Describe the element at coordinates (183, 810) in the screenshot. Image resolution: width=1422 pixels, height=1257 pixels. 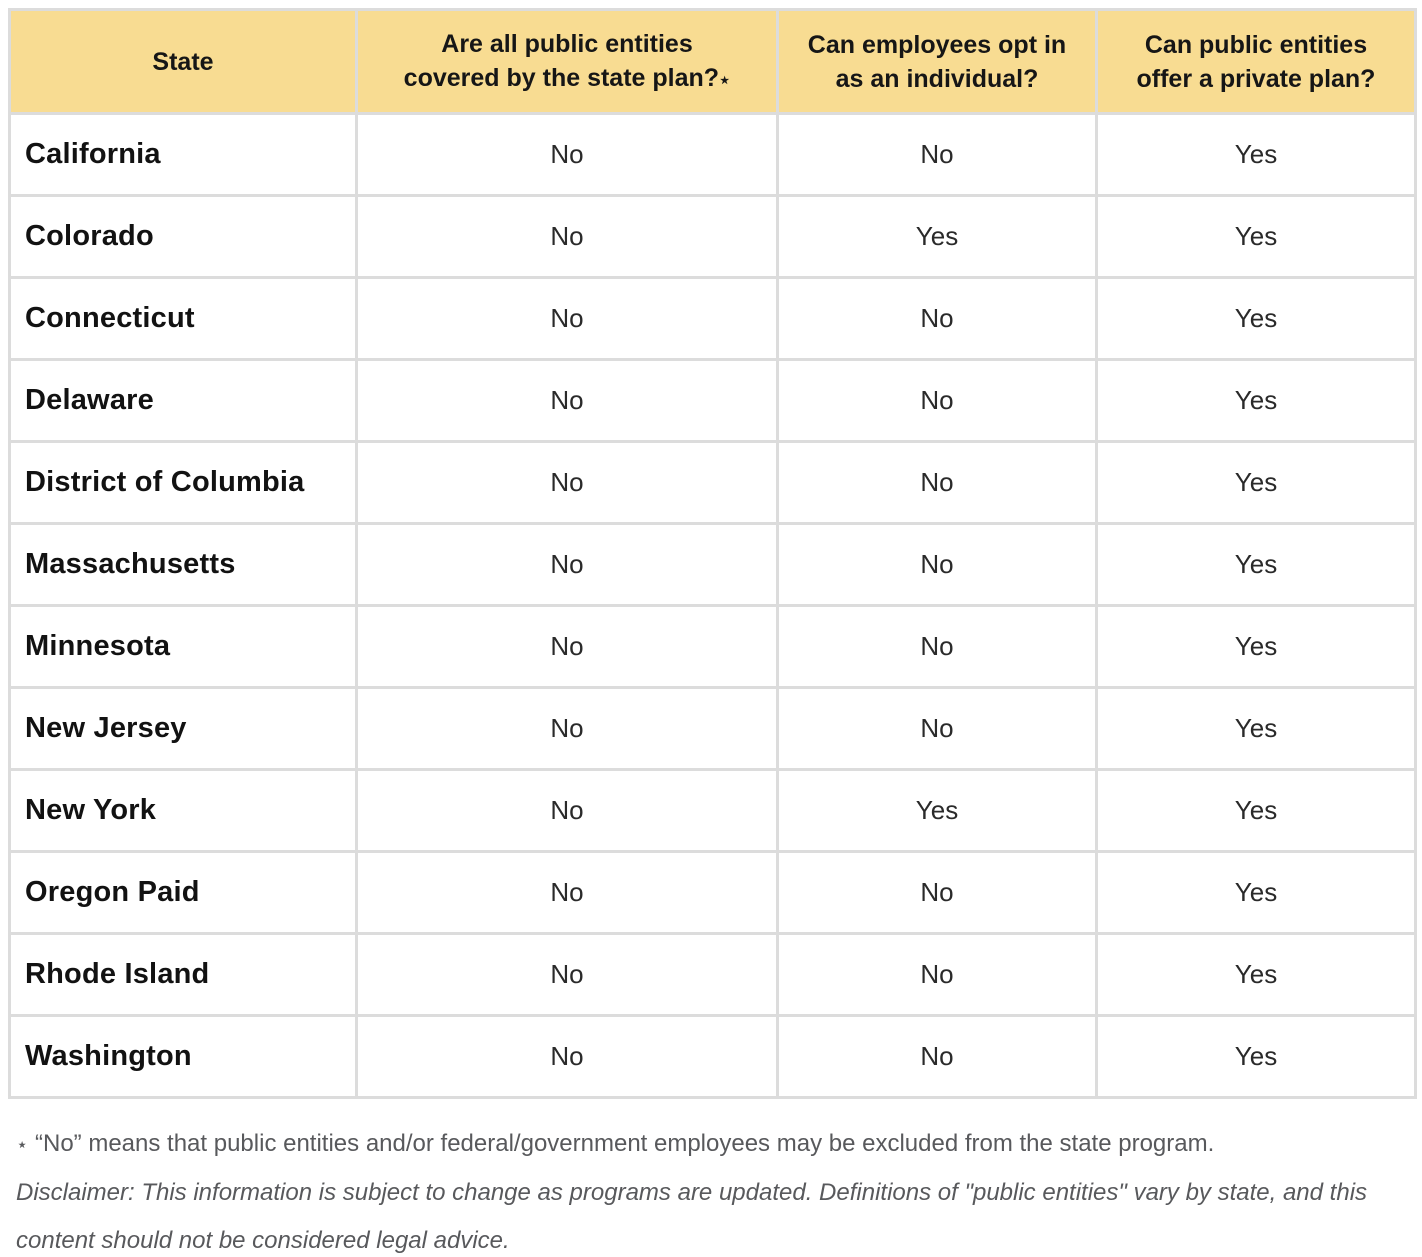
I see `state-cell: New York` at that location.